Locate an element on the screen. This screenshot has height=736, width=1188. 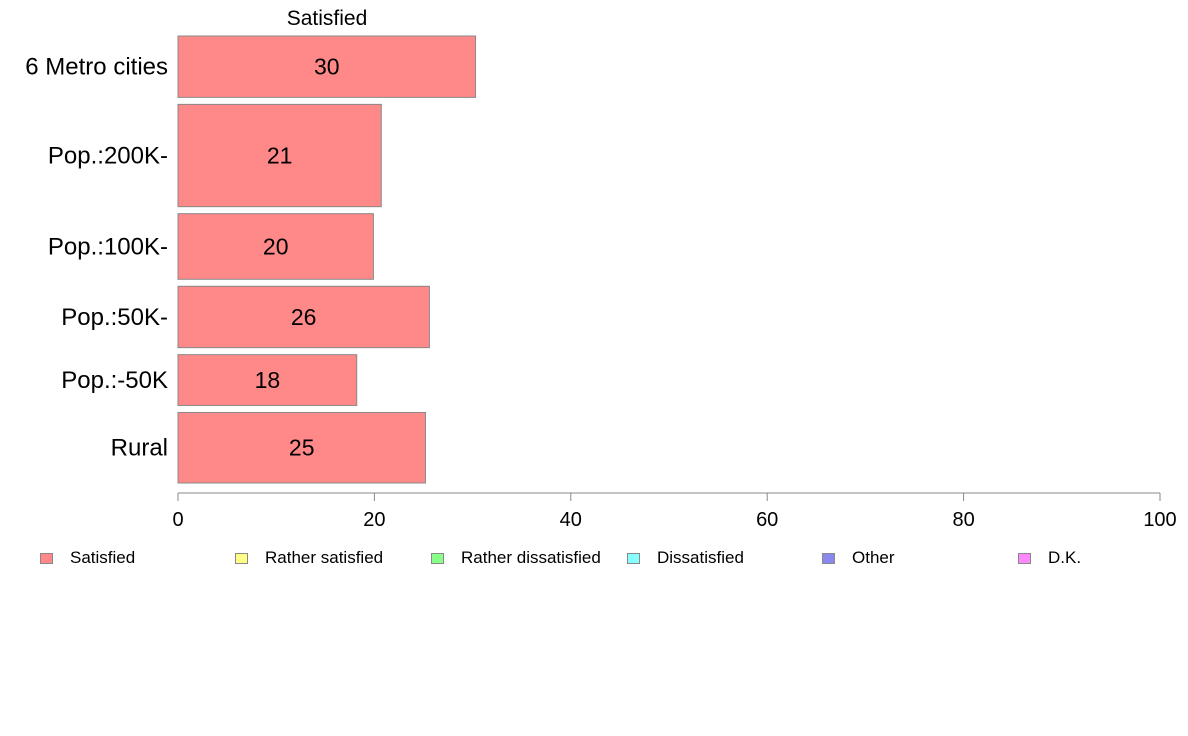
legend-item: Rather satisfied is located at coordinates (309, 558).